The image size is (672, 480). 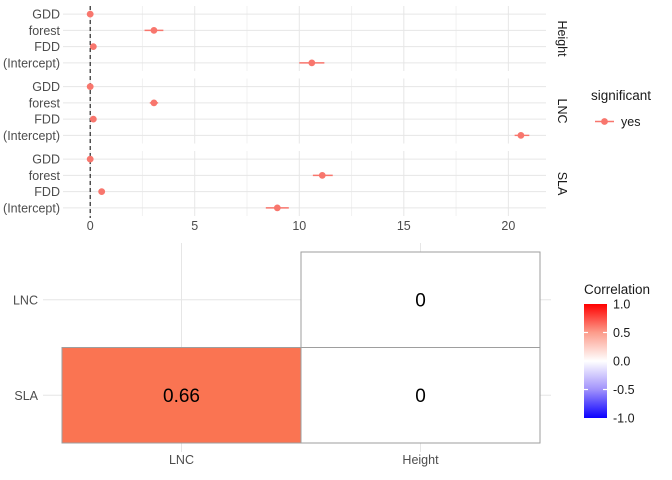 What do you see at coordinates (404, 226) in the screenshot?
I see `x-tick-label: 15` at bounding box center [404, 226].